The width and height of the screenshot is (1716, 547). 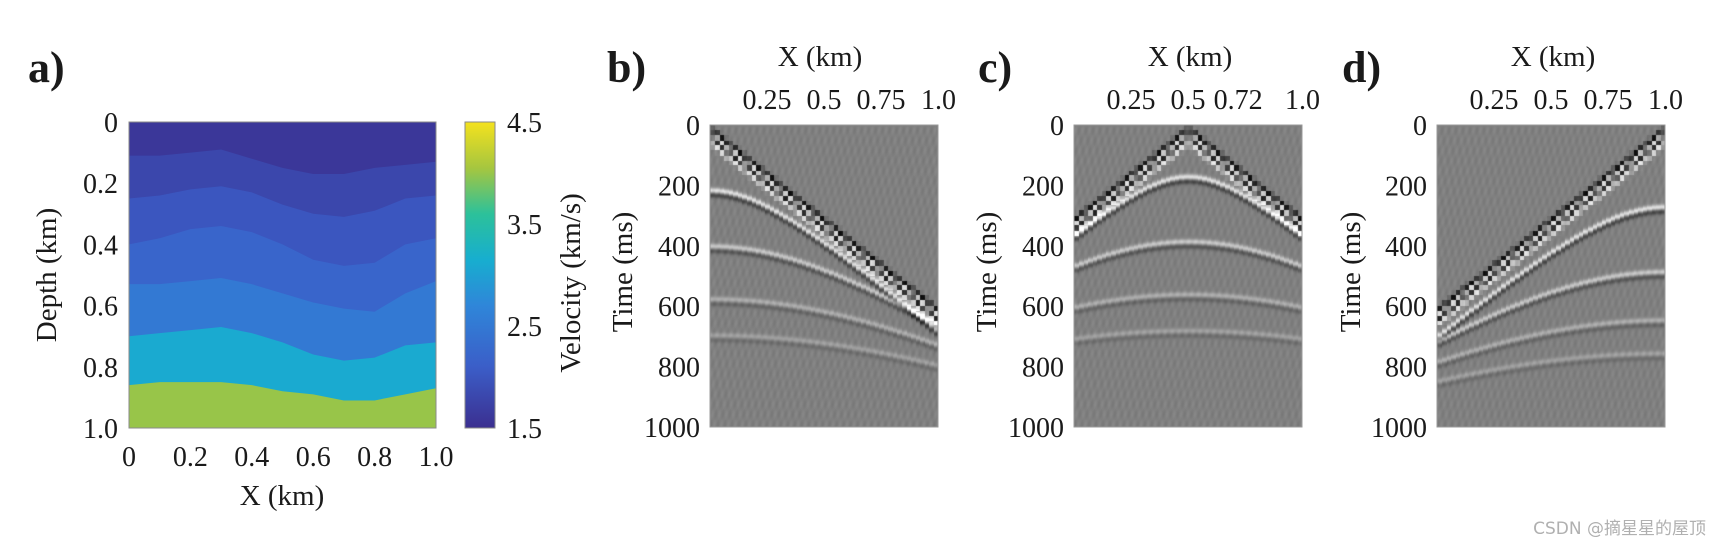 I want to click on shot-gather-c: 0.25 0.5 0.72 1.0 0 200 400 600 800 1000, so click(x=1164, y=264).